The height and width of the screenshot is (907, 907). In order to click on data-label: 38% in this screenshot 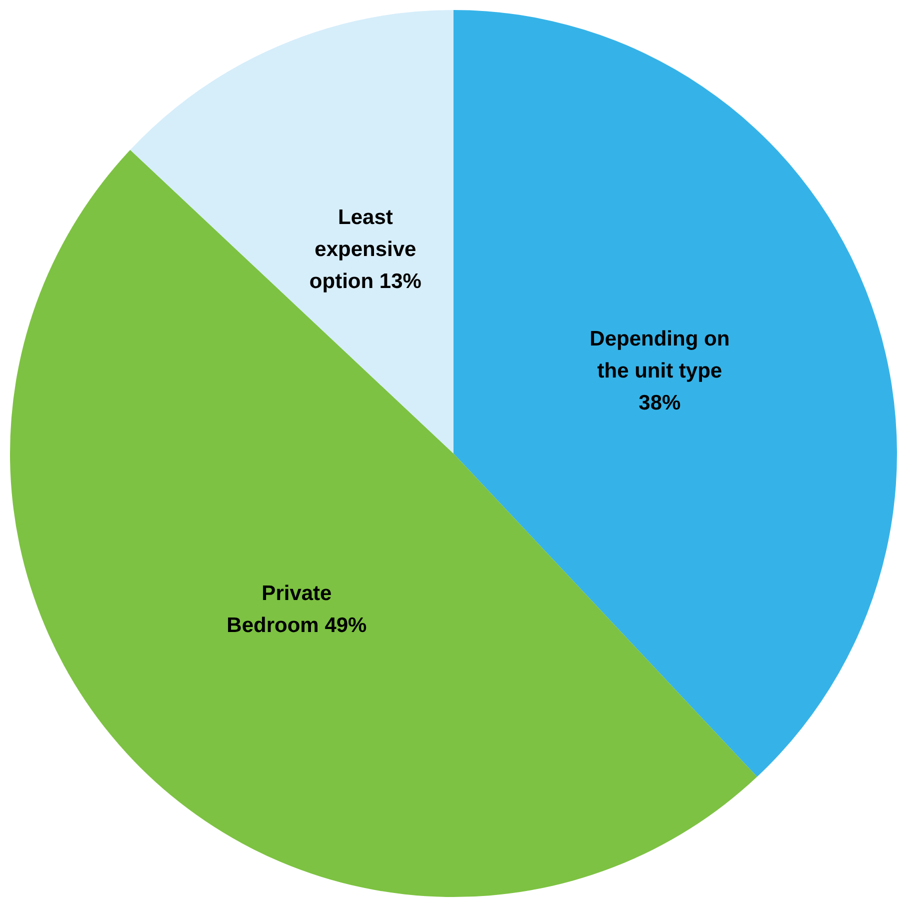, I will do `click(660, 403)`.